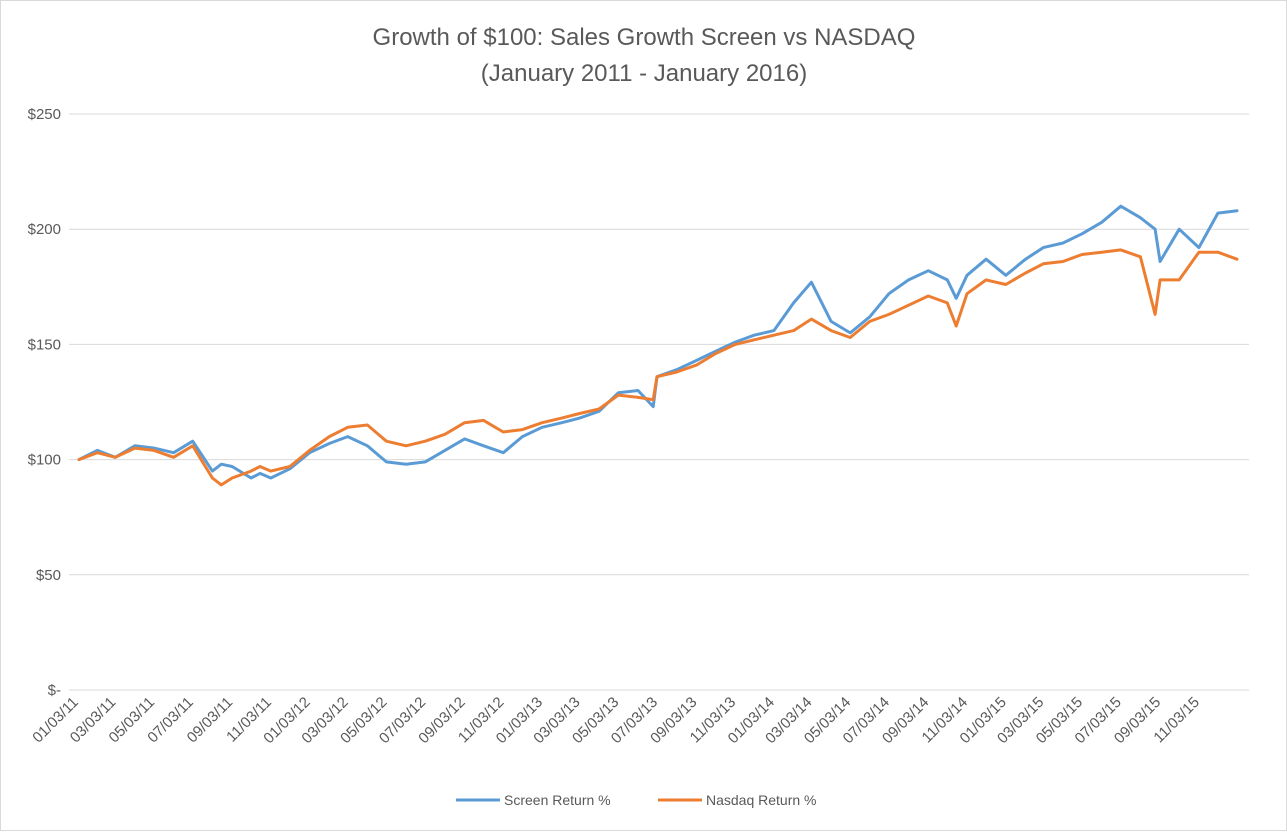 The height and width of the screenshot is (832, 1287). What do you see at coordinates (54, 690) in the screenshot?
I see `y-tick-label: $-` at bounding box center [54, 690].